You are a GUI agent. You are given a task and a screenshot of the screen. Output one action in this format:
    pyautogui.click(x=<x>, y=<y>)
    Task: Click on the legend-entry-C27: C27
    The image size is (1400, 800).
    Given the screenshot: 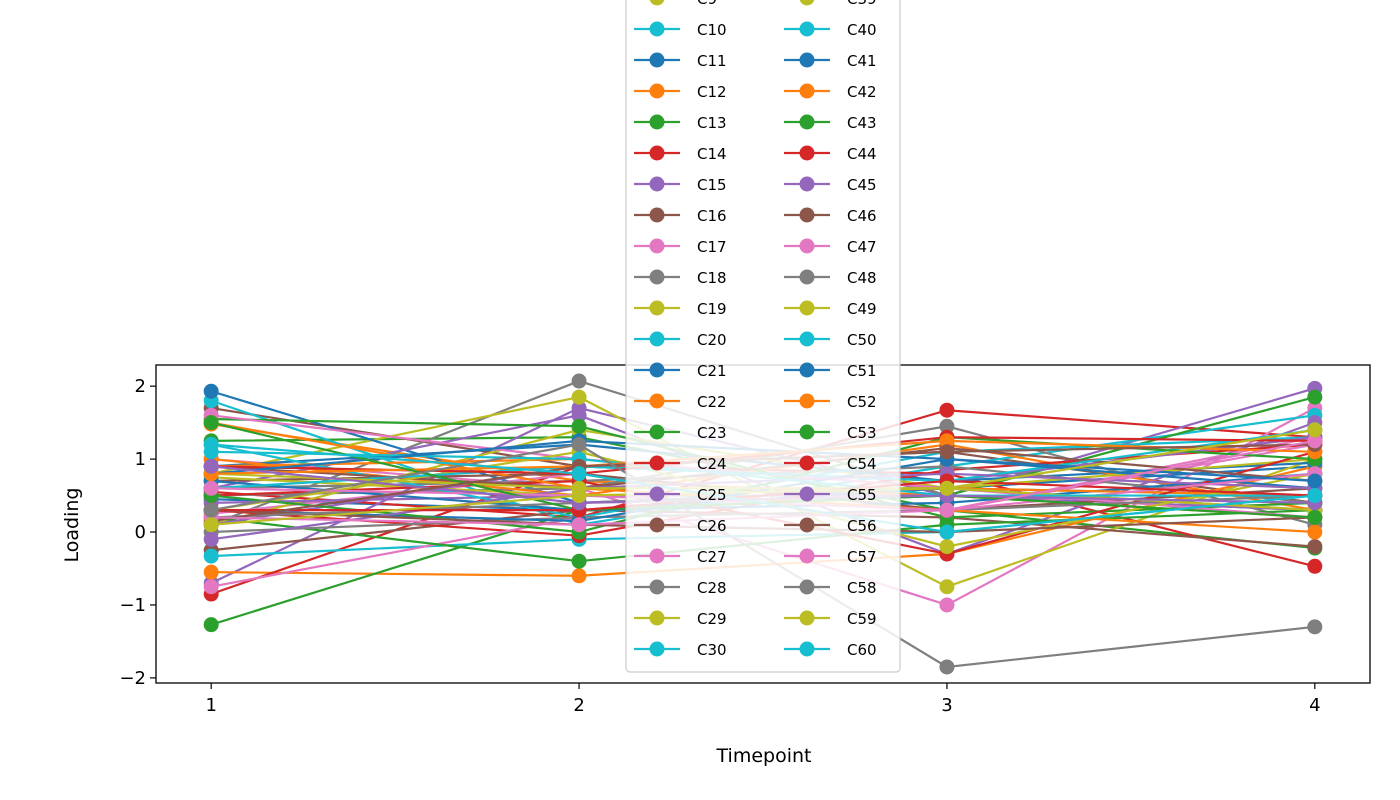 What is the action you would take?
    pyautogui.click(x=680, y=557)
    